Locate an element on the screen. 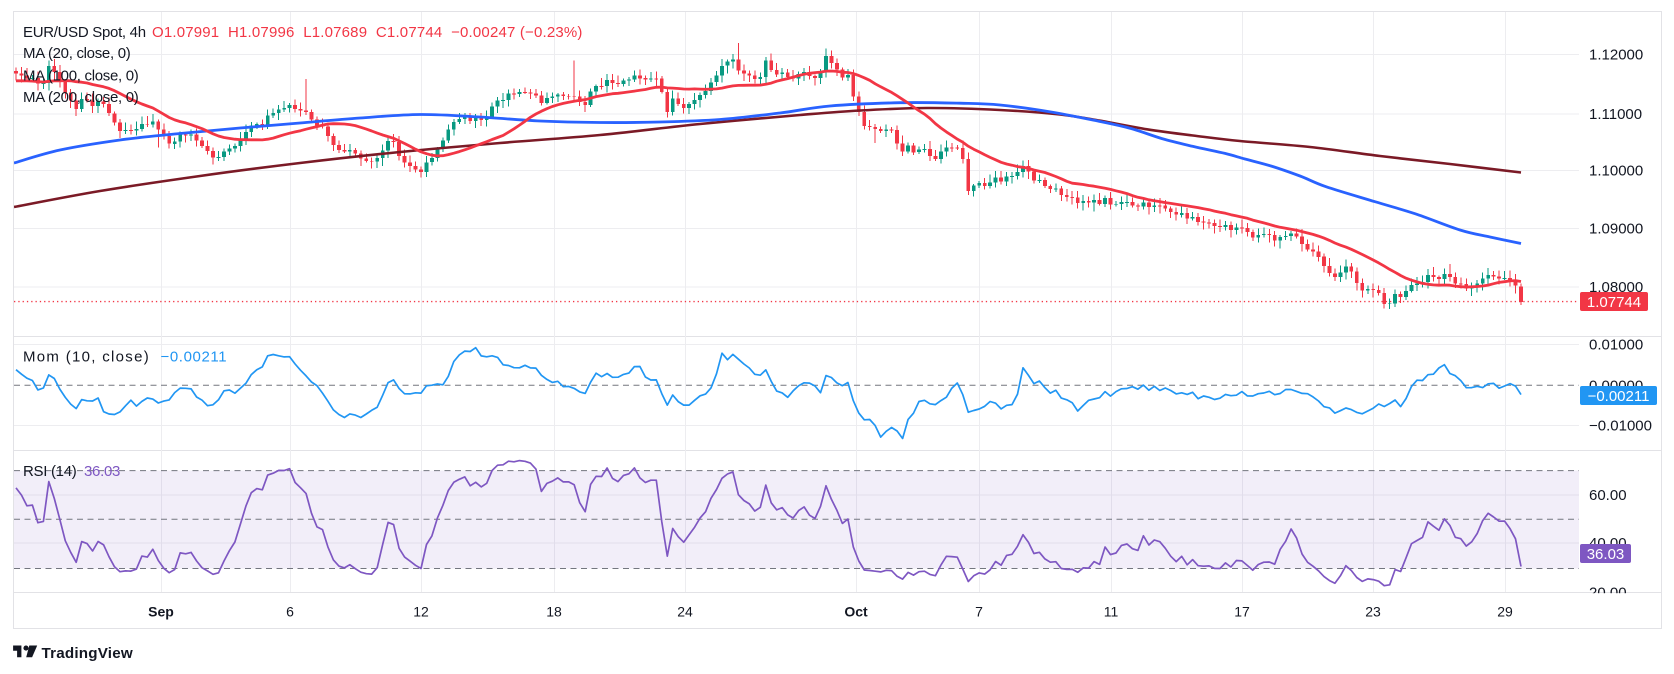 Image resolution: width=1674 pixels, height=674 pixels. svg-text: 29 is located at coordinates (1505, 612).